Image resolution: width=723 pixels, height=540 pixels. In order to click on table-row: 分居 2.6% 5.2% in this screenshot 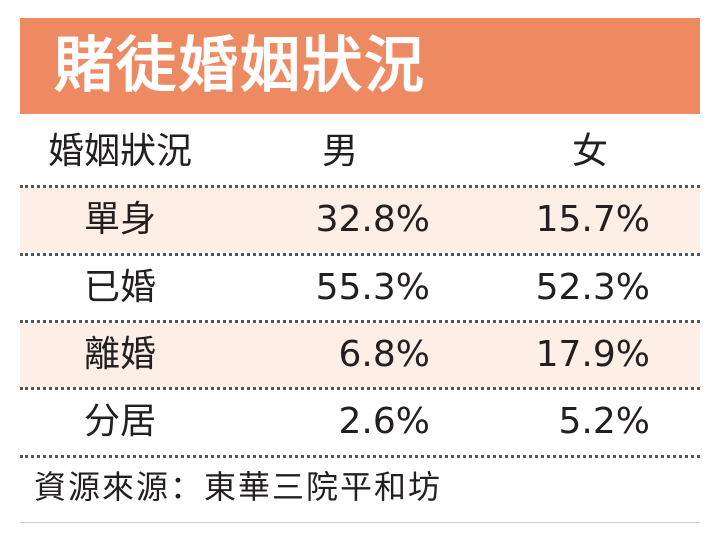, I will do `click(360, 422)`.